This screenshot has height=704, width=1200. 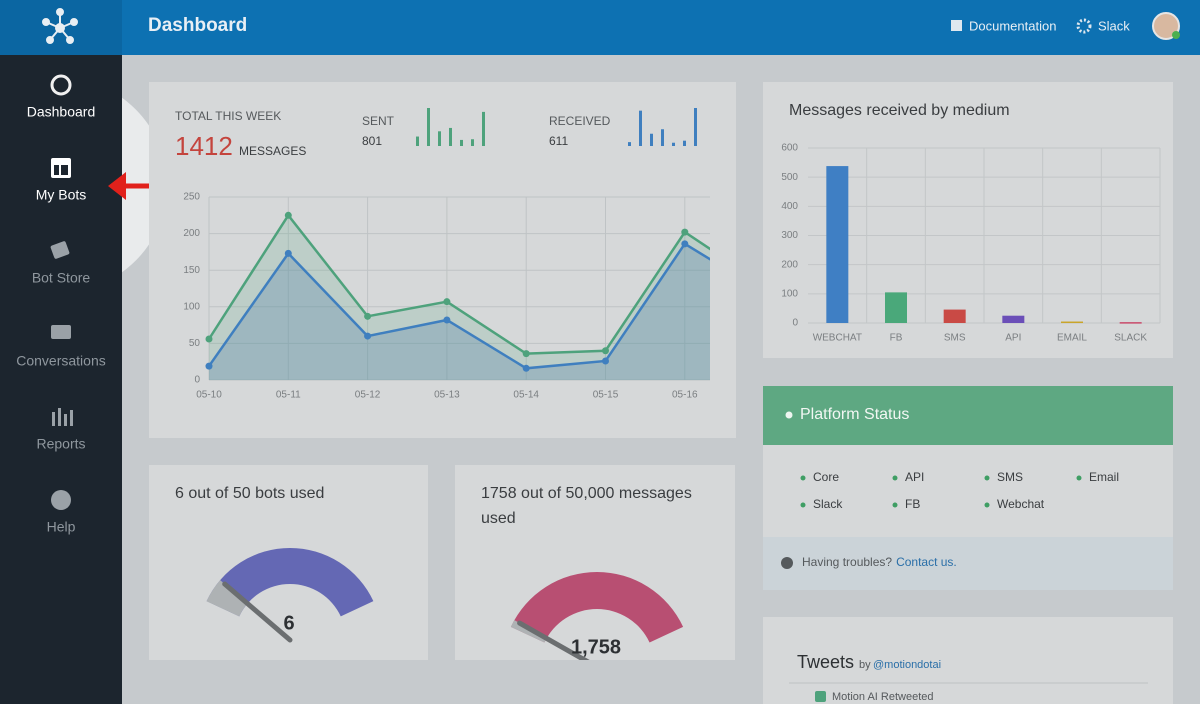 I want to click on medium-title: Messages received by medium, so click(x=899, y=110).